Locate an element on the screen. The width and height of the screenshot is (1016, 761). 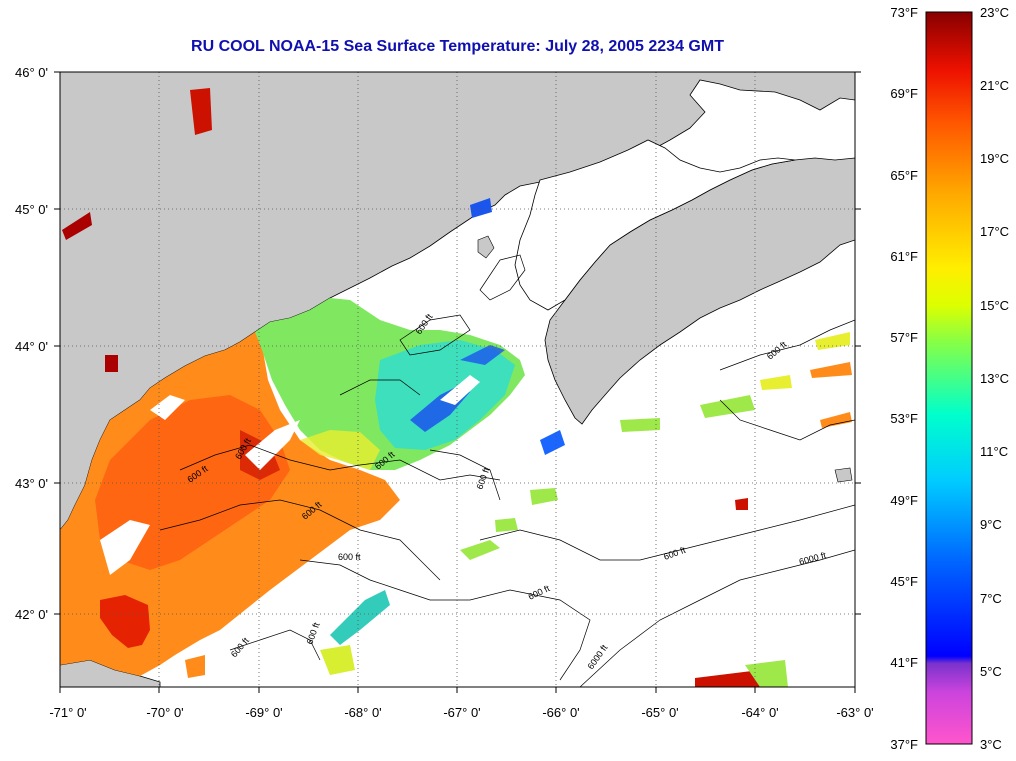
cb-c-label-5: 15°C is located at coordinates (994, 305).